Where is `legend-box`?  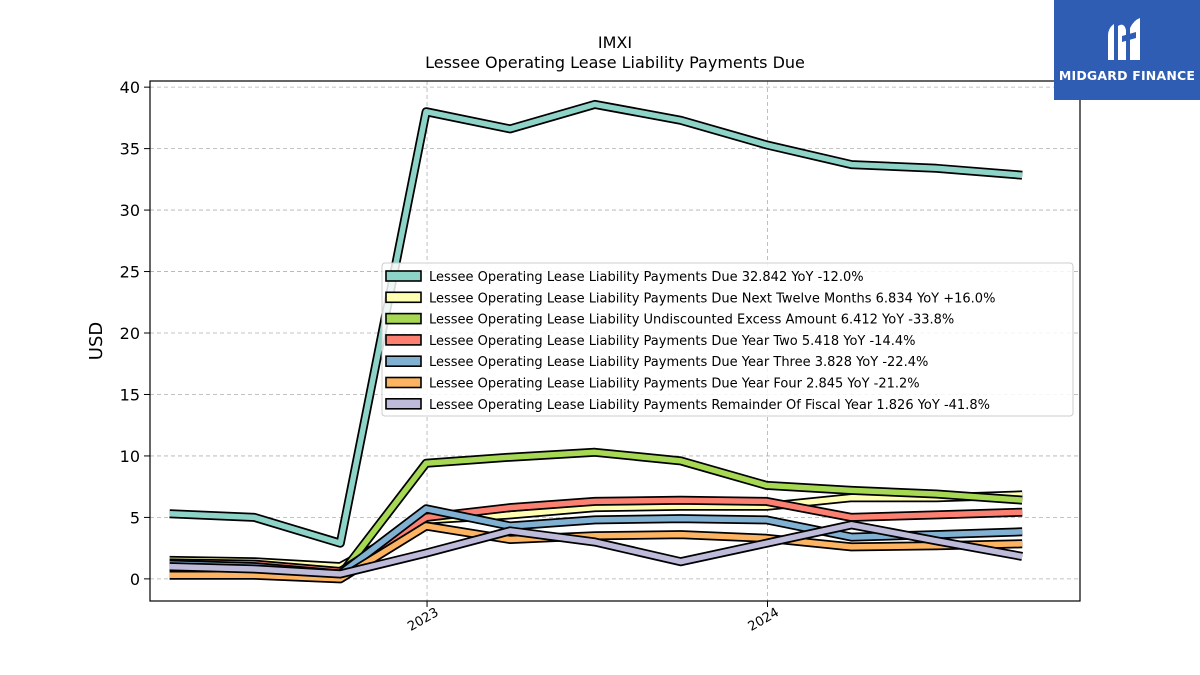
legend-box is located at coordinates (727, 339).